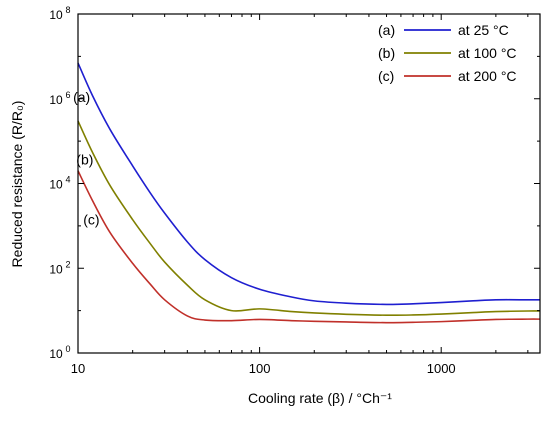  What do you see at coordinates (447, 76) in the screenshot?
I see `legend-item: (c) at 200 °C` at bounding box center [447, 76].